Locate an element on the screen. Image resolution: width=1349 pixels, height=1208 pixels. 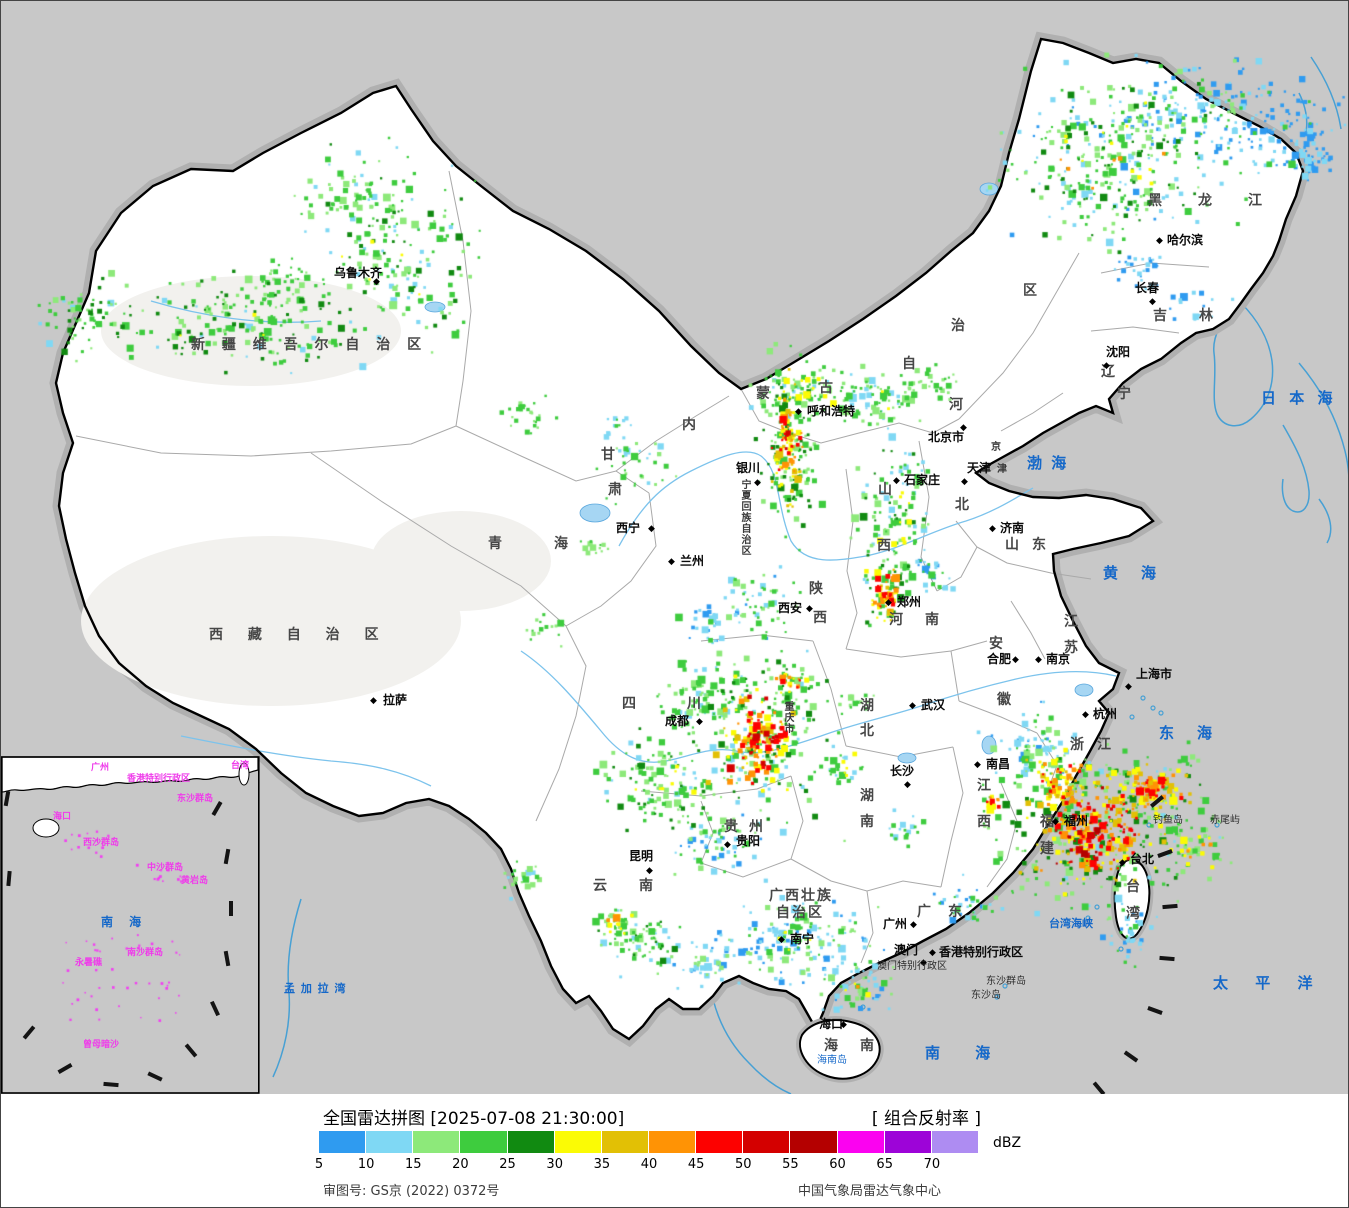
city-label: 沈阳 is located at coordinates (1118, 352).